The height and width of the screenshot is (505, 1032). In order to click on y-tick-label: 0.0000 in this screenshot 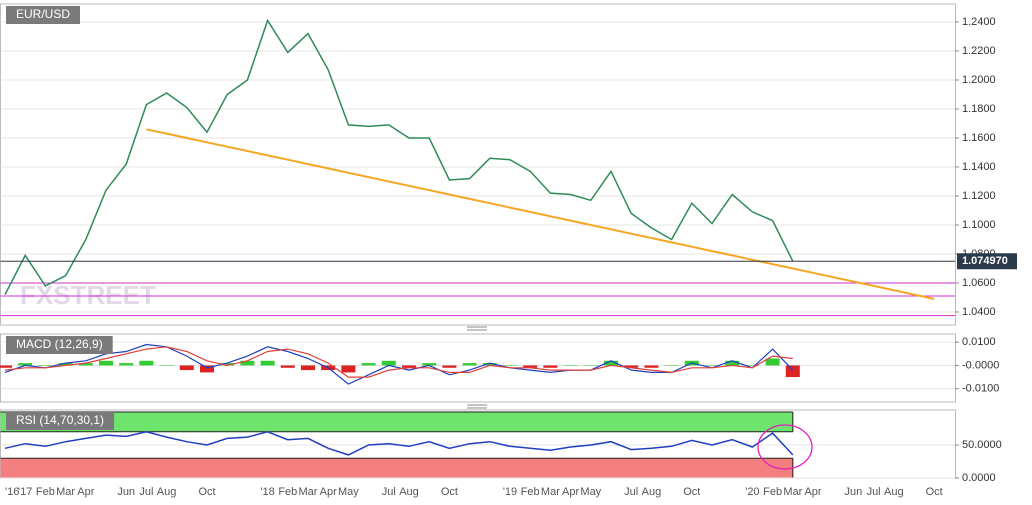, I will do `click(979, 478)`.